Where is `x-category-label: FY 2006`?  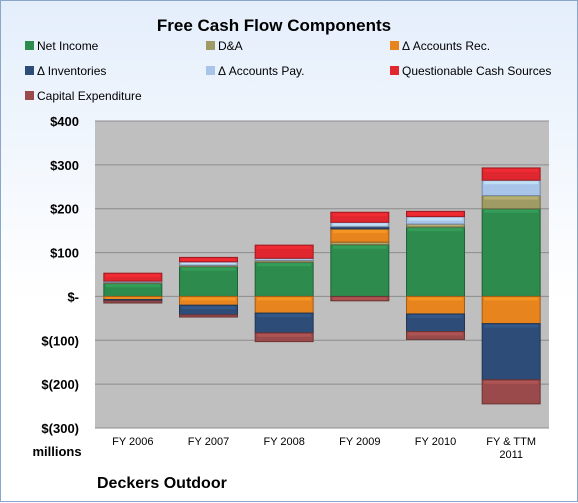
x-category-label: FY 2006 is located at coordinates (132, 442).